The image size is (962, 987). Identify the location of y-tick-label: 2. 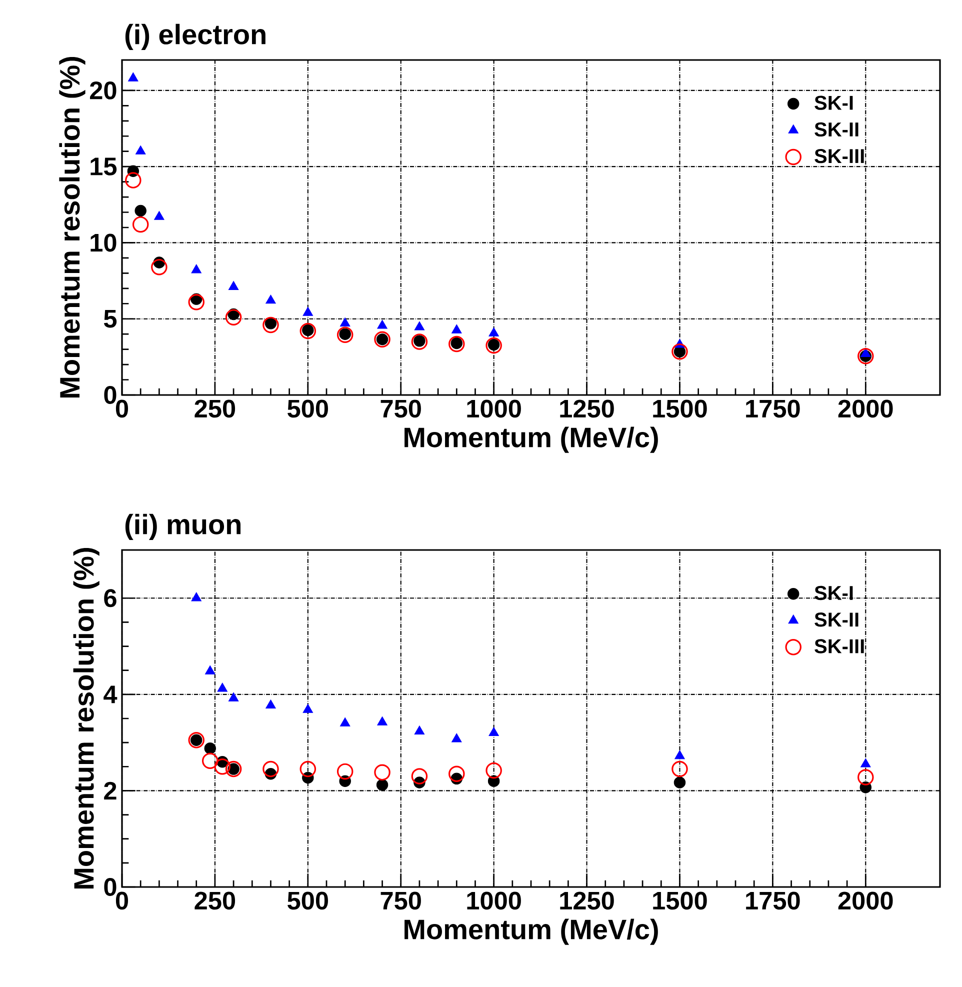
(110, 791).